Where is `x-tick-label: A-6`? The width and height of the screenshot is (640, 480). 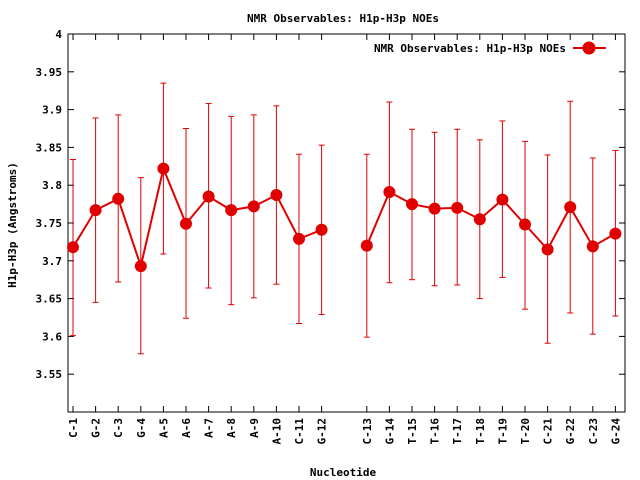 x-tick-label: A-6 is located at coordinates (186, 428).